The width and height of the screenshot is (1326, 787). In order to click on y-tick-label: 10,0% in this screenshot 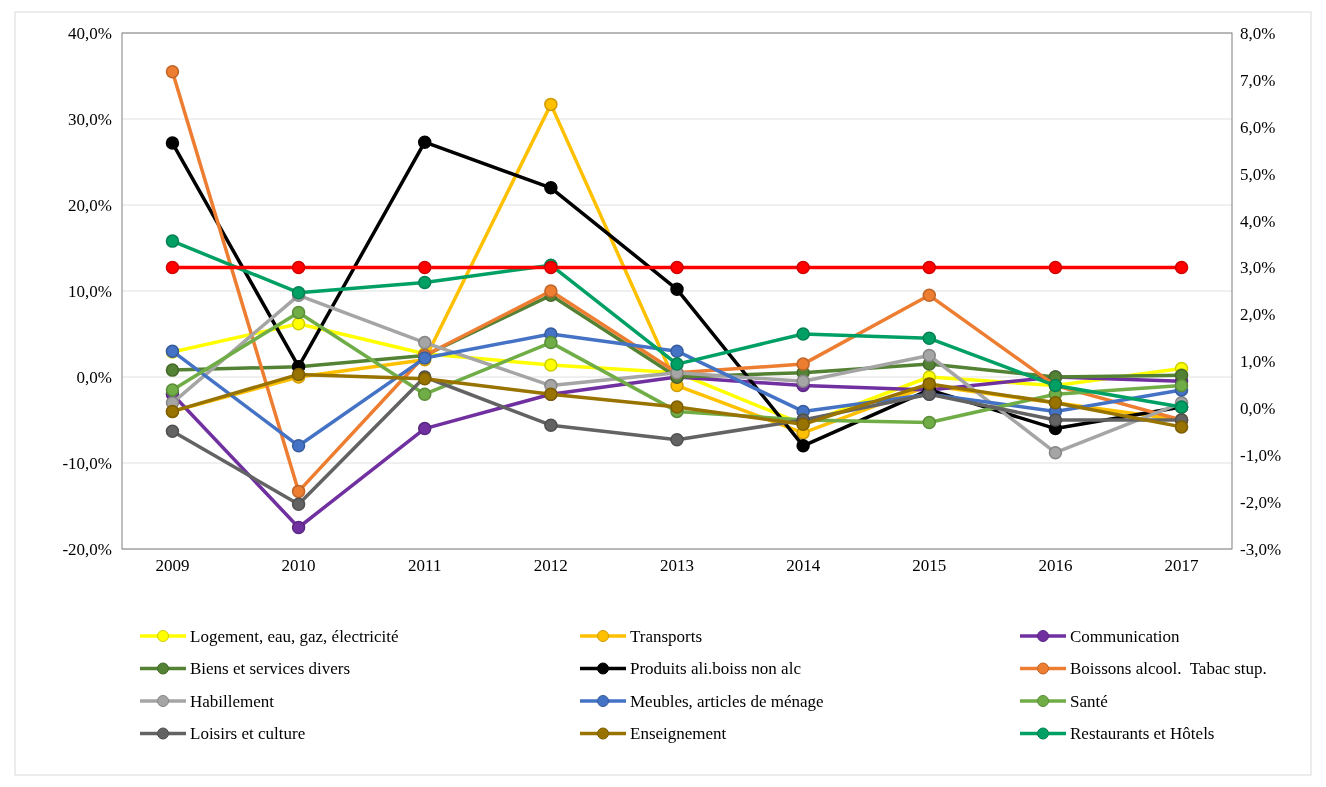, I will do `click(90, 291)`.